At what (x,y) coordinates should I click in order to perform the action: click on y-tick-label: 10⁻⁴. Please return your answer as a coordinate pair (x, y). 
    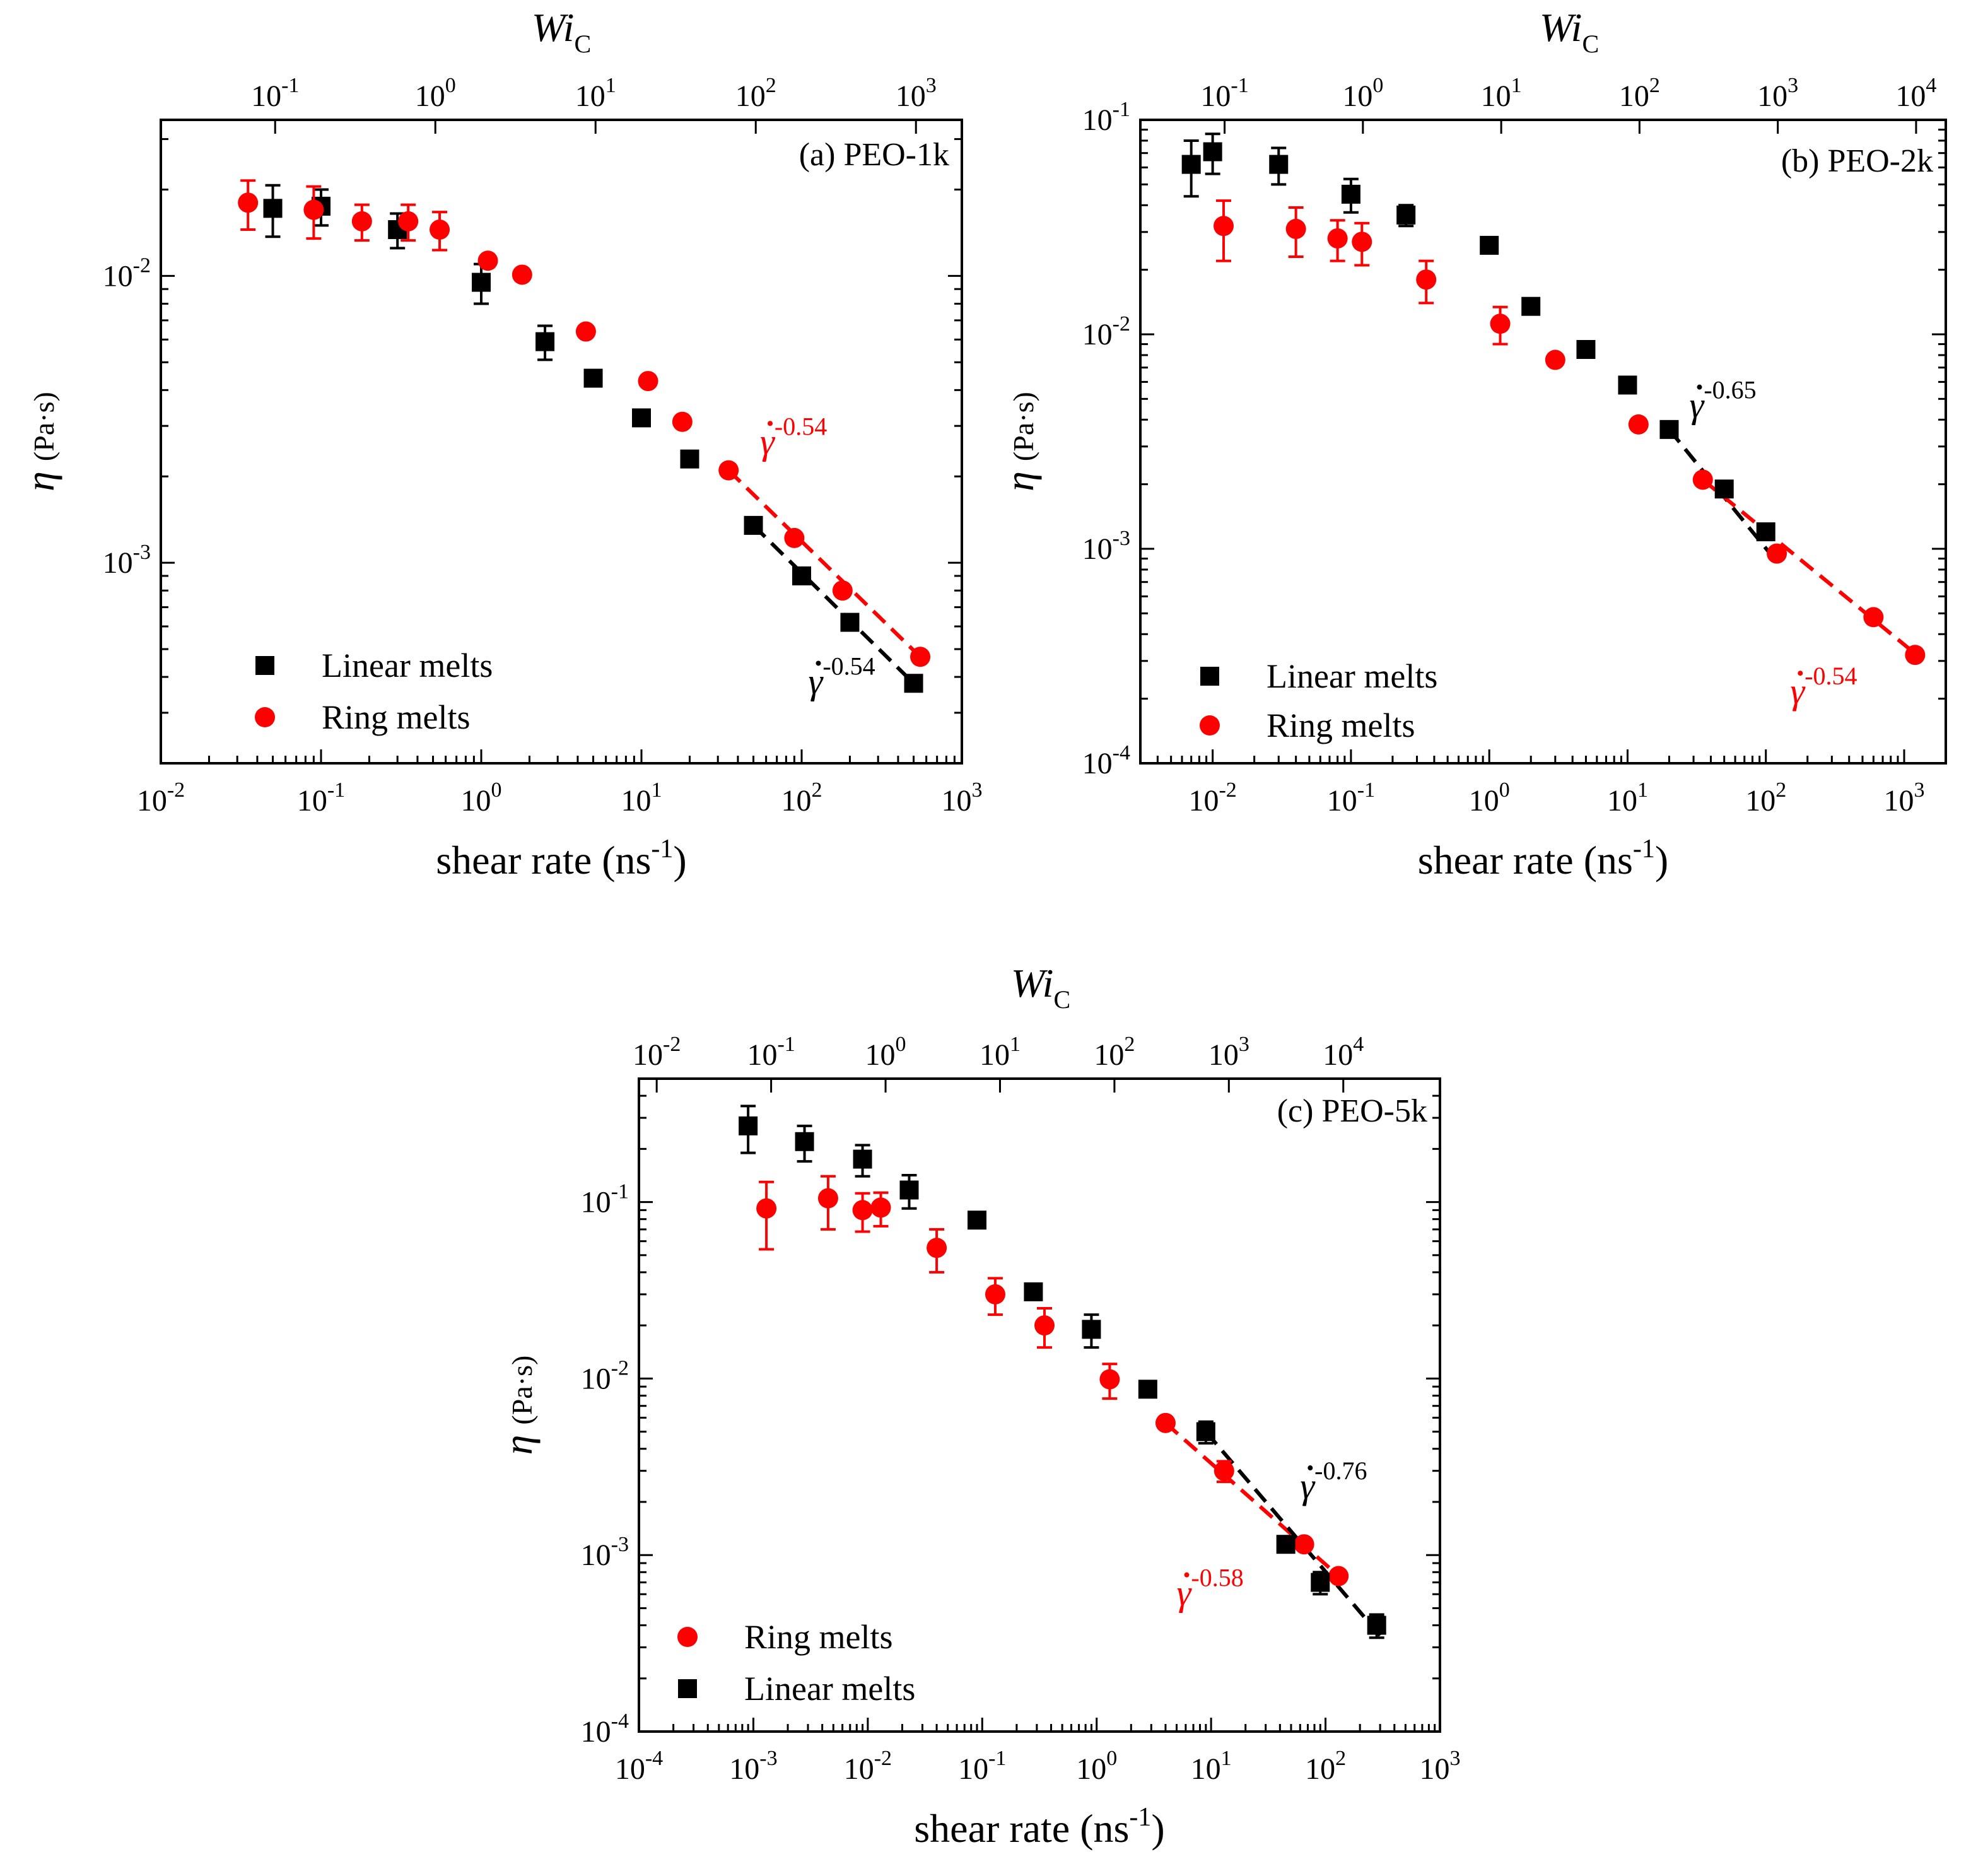
    Looking at the image, I should click on (1106, 760).